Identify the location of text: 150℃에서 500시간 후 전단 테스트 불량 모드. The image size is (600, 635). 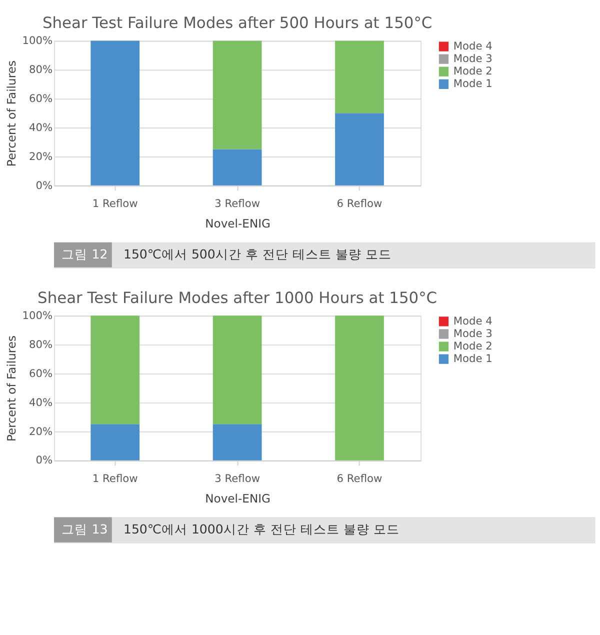
(257, 254).